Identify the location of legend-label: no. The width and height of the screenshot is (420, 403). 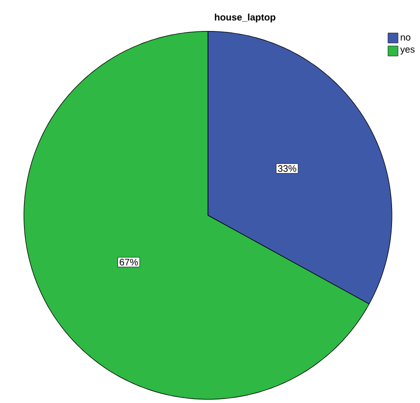
(405, 38).